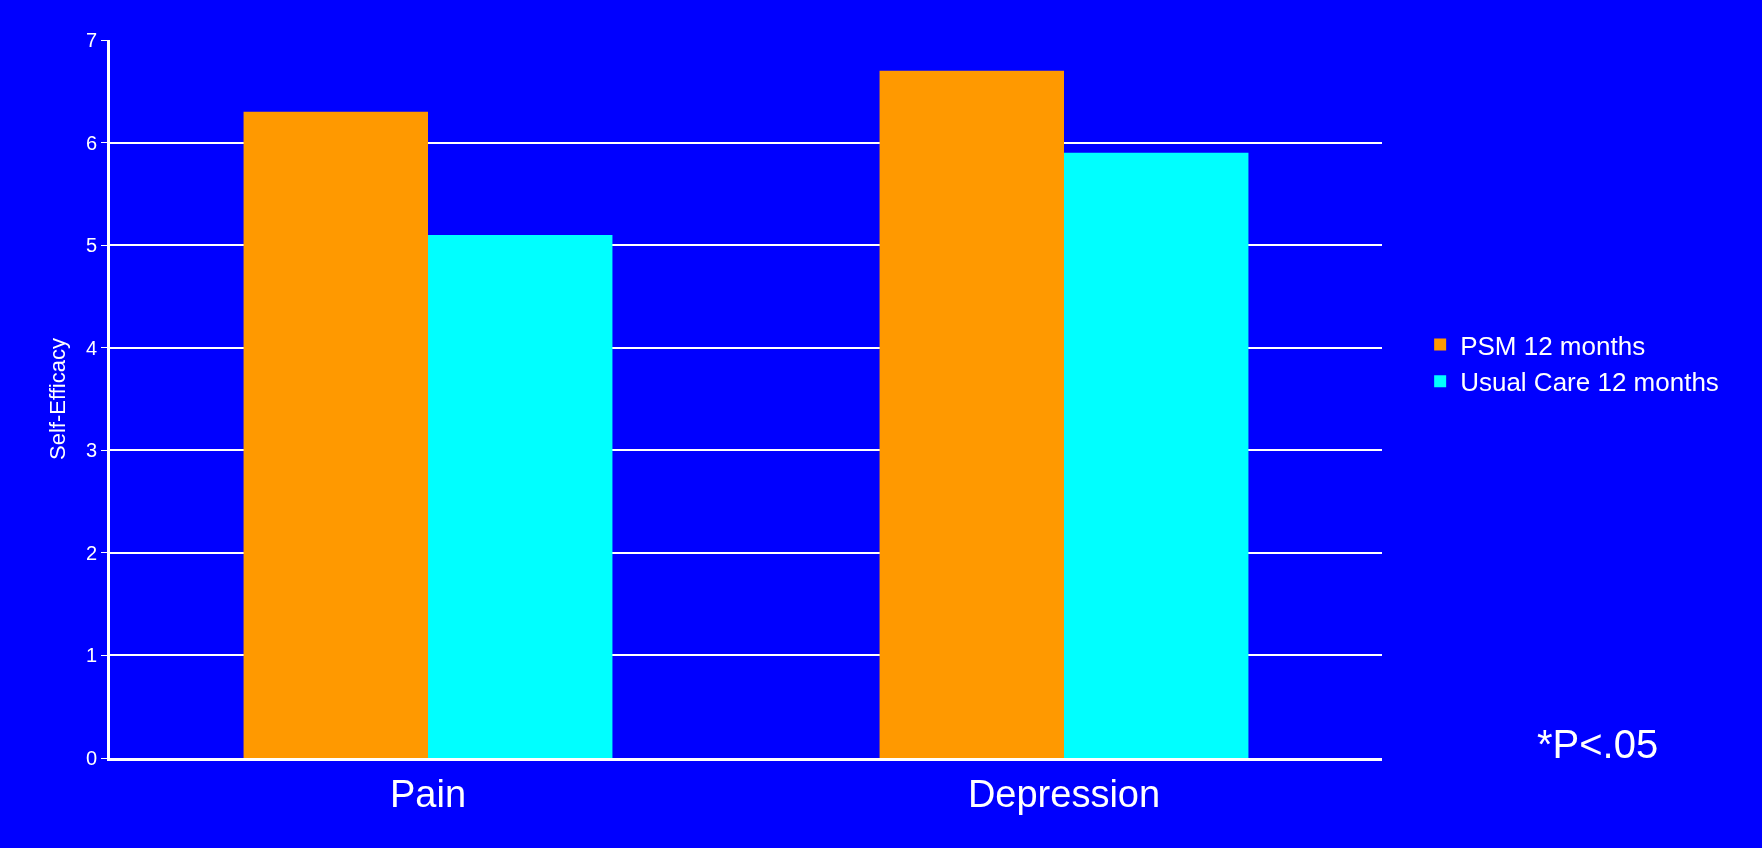 The height and width of the screenshot is (848, 1762). I want to click on text: *P<.05, so click(1598, 744).